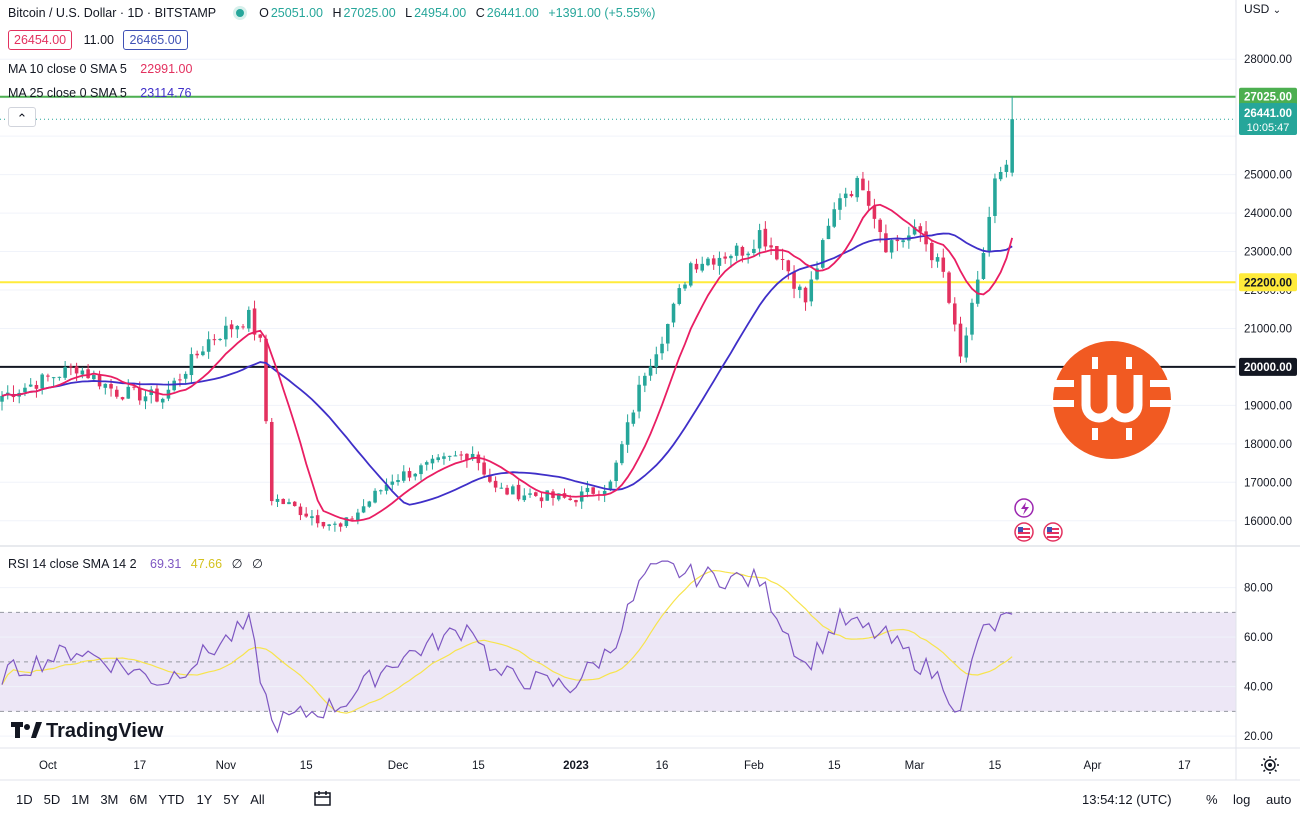 The image size is (1300, 818). What do you see at coordinates (112, 13) in the screenshot?
I see `symbol-title: Bitcoin / U.S. Dollar · 1D · BITSTAMP` at bounding box center [112, 13].